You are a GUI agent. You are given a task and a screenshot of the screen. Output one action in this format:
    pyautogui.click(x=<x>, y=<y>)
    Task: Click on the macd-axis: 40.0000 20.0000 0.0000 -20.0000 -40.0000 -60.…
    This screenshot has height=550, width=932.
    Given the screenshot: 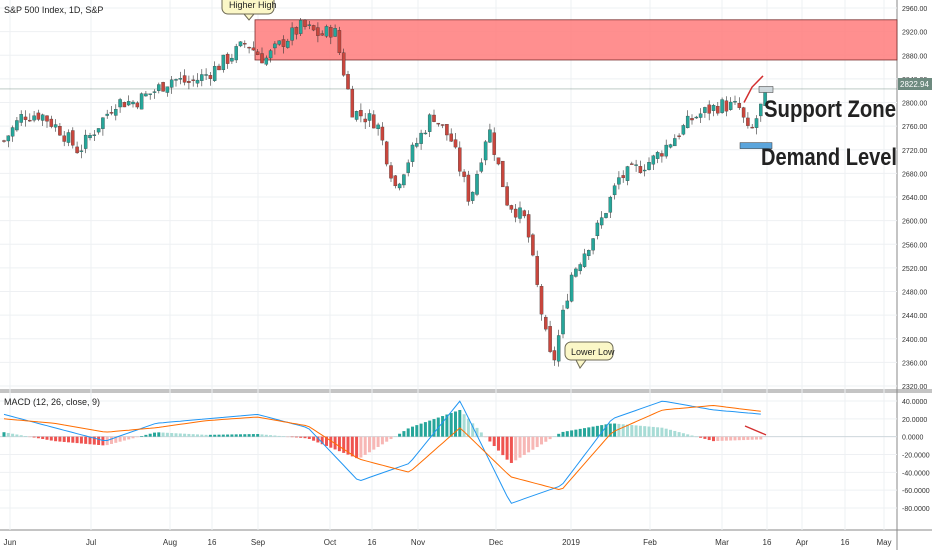 What is the action you would take?
    pyautogui.click(x=916, y=456)
    